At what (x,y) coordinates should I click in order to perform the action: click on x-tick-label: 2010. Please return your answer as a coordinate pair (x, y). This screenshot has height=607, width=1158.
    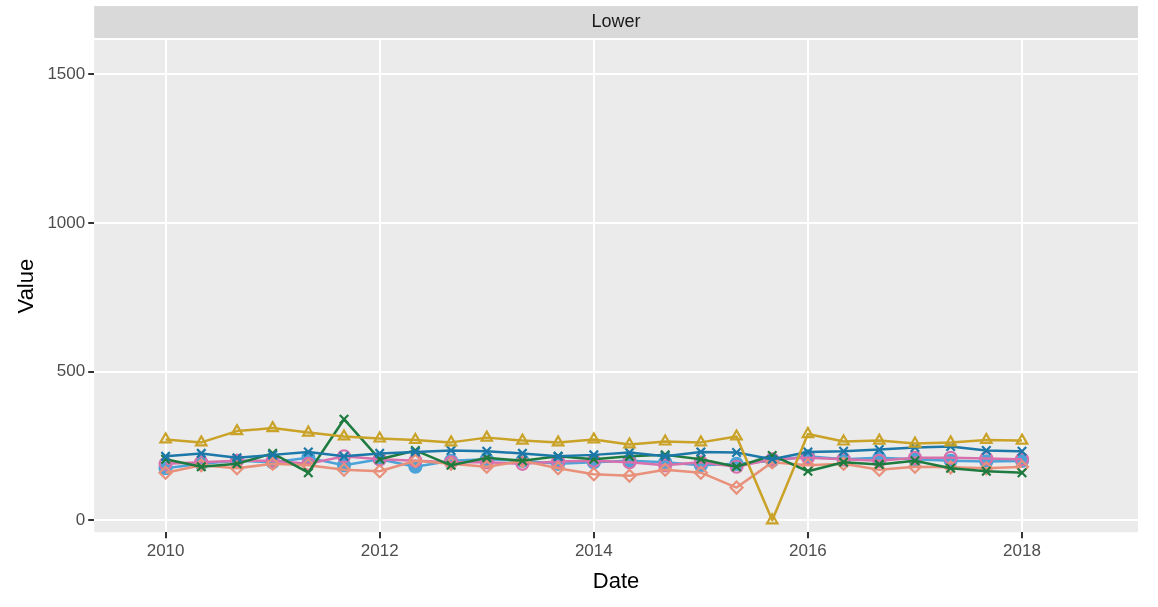
    Looking at the image, I should click on (165, 551).